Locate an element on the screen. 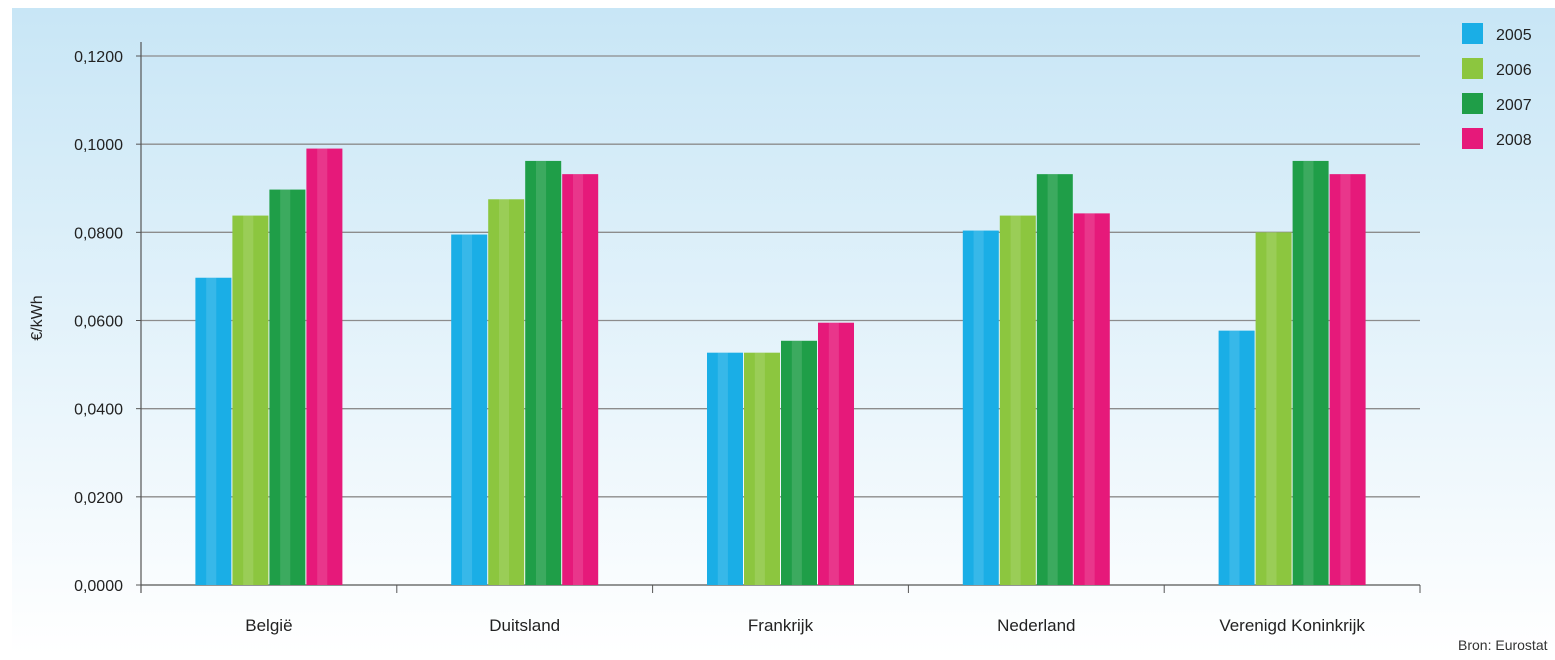 The height and width of the screenshot is (660, 1555). legend-label: 2005 is located at coordinates (1514, 35).